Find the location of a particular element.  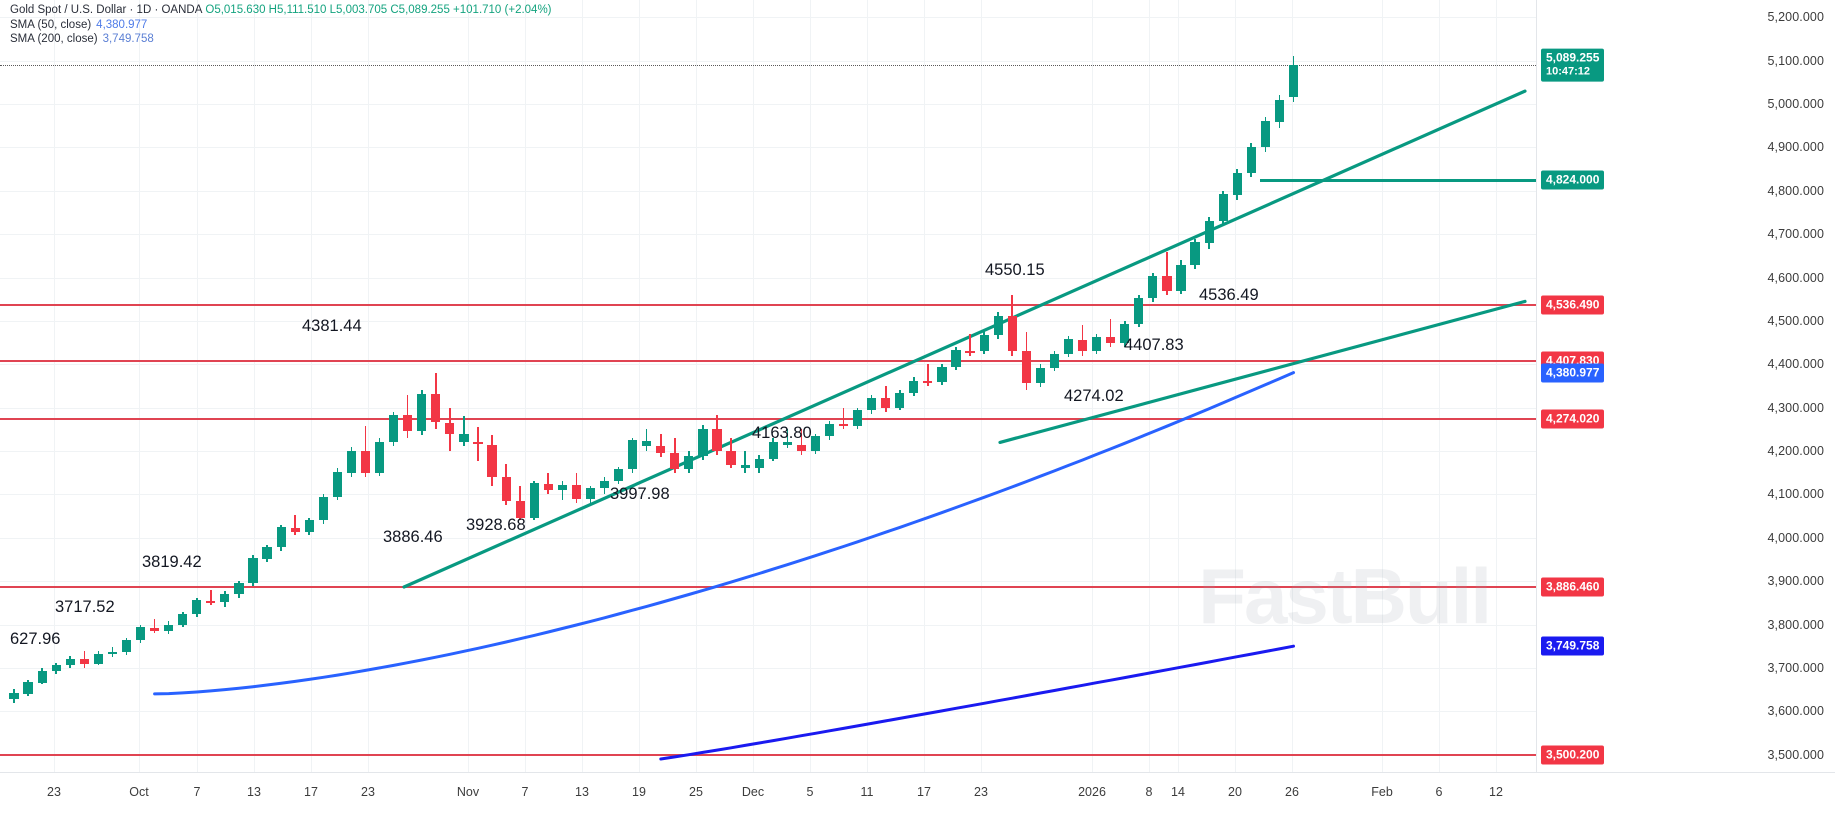

price-axis-tick: 4,700.000 is located at coordinates (1795, 234).